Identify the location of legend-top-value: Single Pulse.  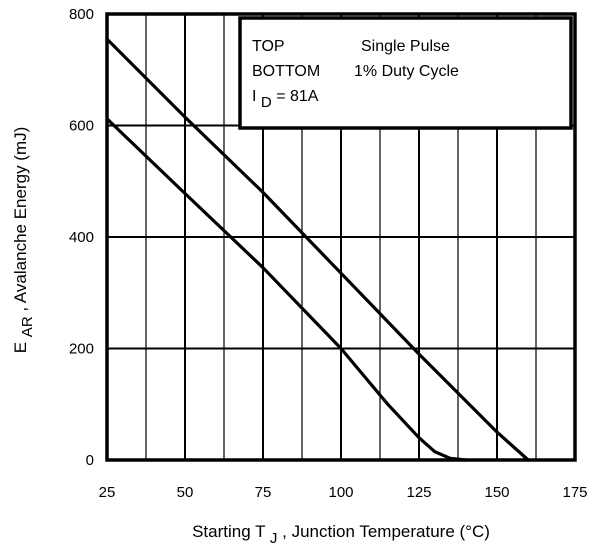
(405, 46).